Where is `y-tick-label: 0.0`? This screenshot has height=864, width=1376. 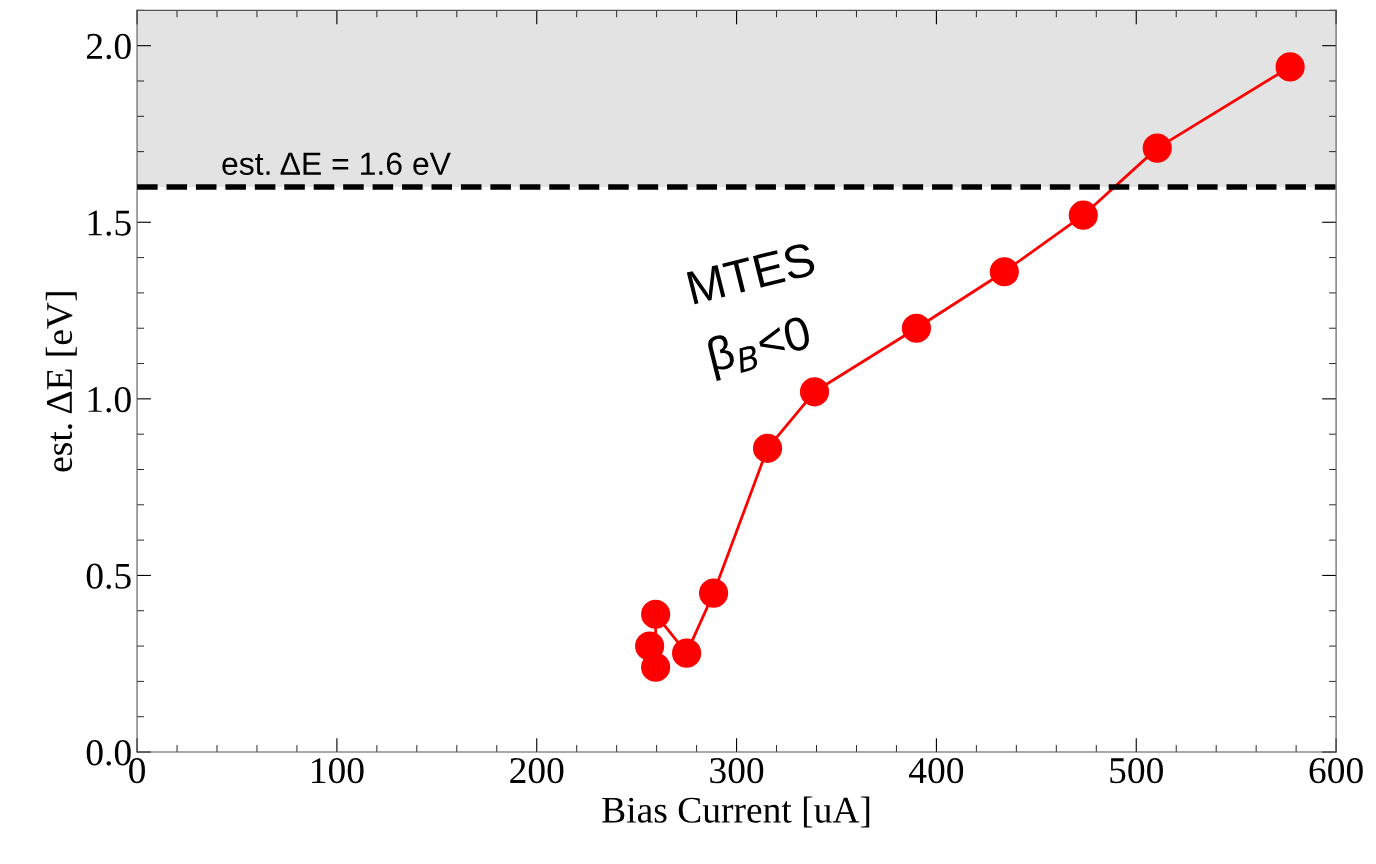
y-tick-label: 0.0 is located at coordinates (108, 753).